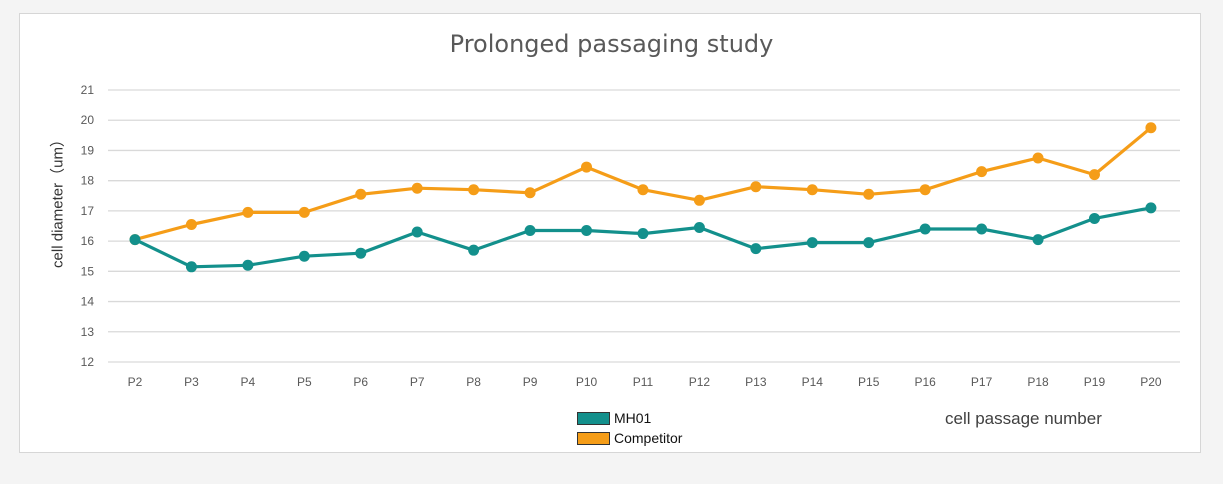  Describe the element at coordinates (88, 271) in the screenshot. I see `y-tick-label: 15` at that location.